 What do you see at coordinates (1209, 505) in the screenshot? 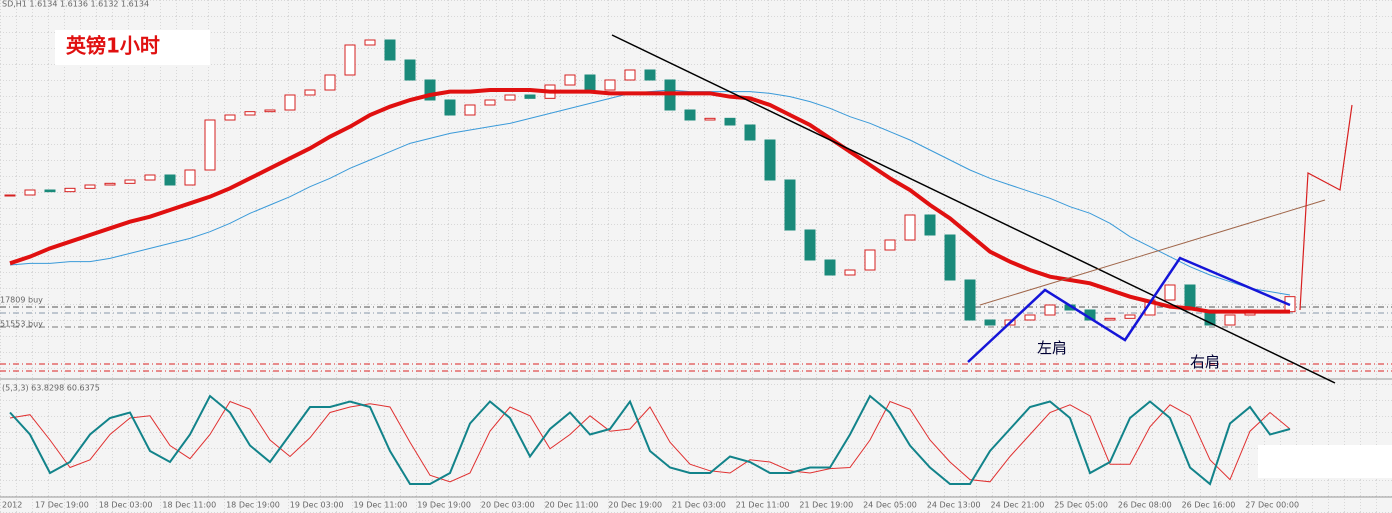
I see `x-tick-label: 26 Dec 16:00` at bounding box center [1209, 505].